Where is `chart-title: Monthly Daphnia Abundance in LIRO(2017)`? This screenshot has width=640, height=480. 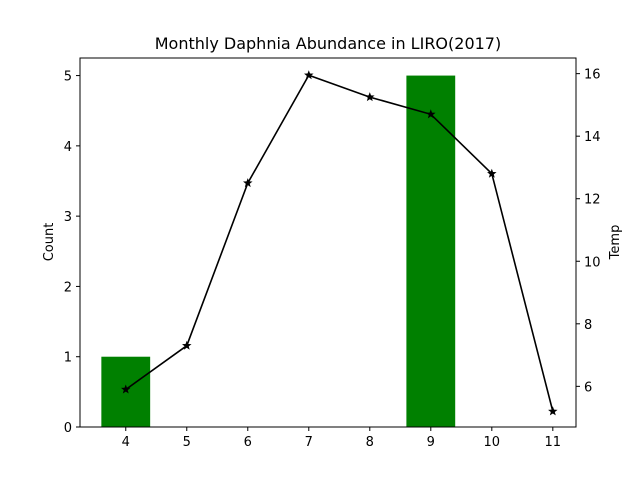 chart-title: Monthly Daphnia Abundance in LIRO(2017) is located at coordinates (328, 43).